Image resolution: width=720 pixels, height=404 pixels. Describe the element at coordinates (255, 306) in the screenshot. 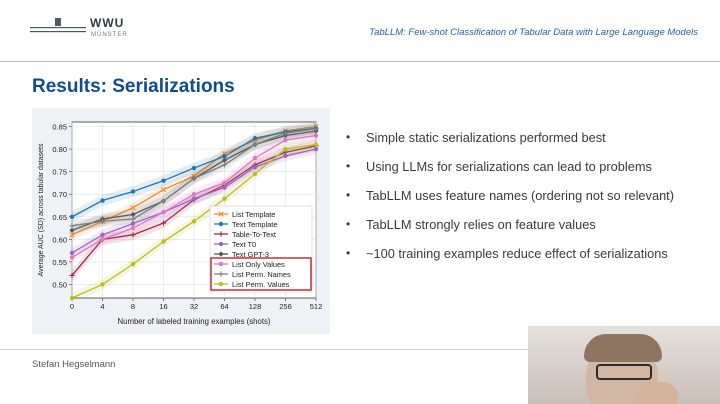

I see `x-tick-label: 128` at that location.